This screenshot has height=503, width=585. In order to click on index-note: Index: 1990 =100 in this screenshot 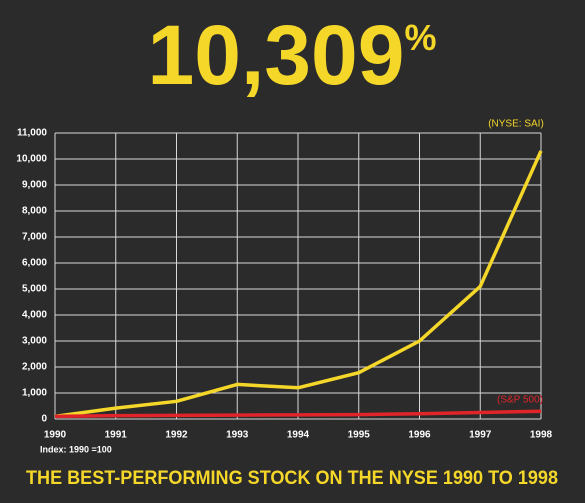, I will do `click(76, 449)`.